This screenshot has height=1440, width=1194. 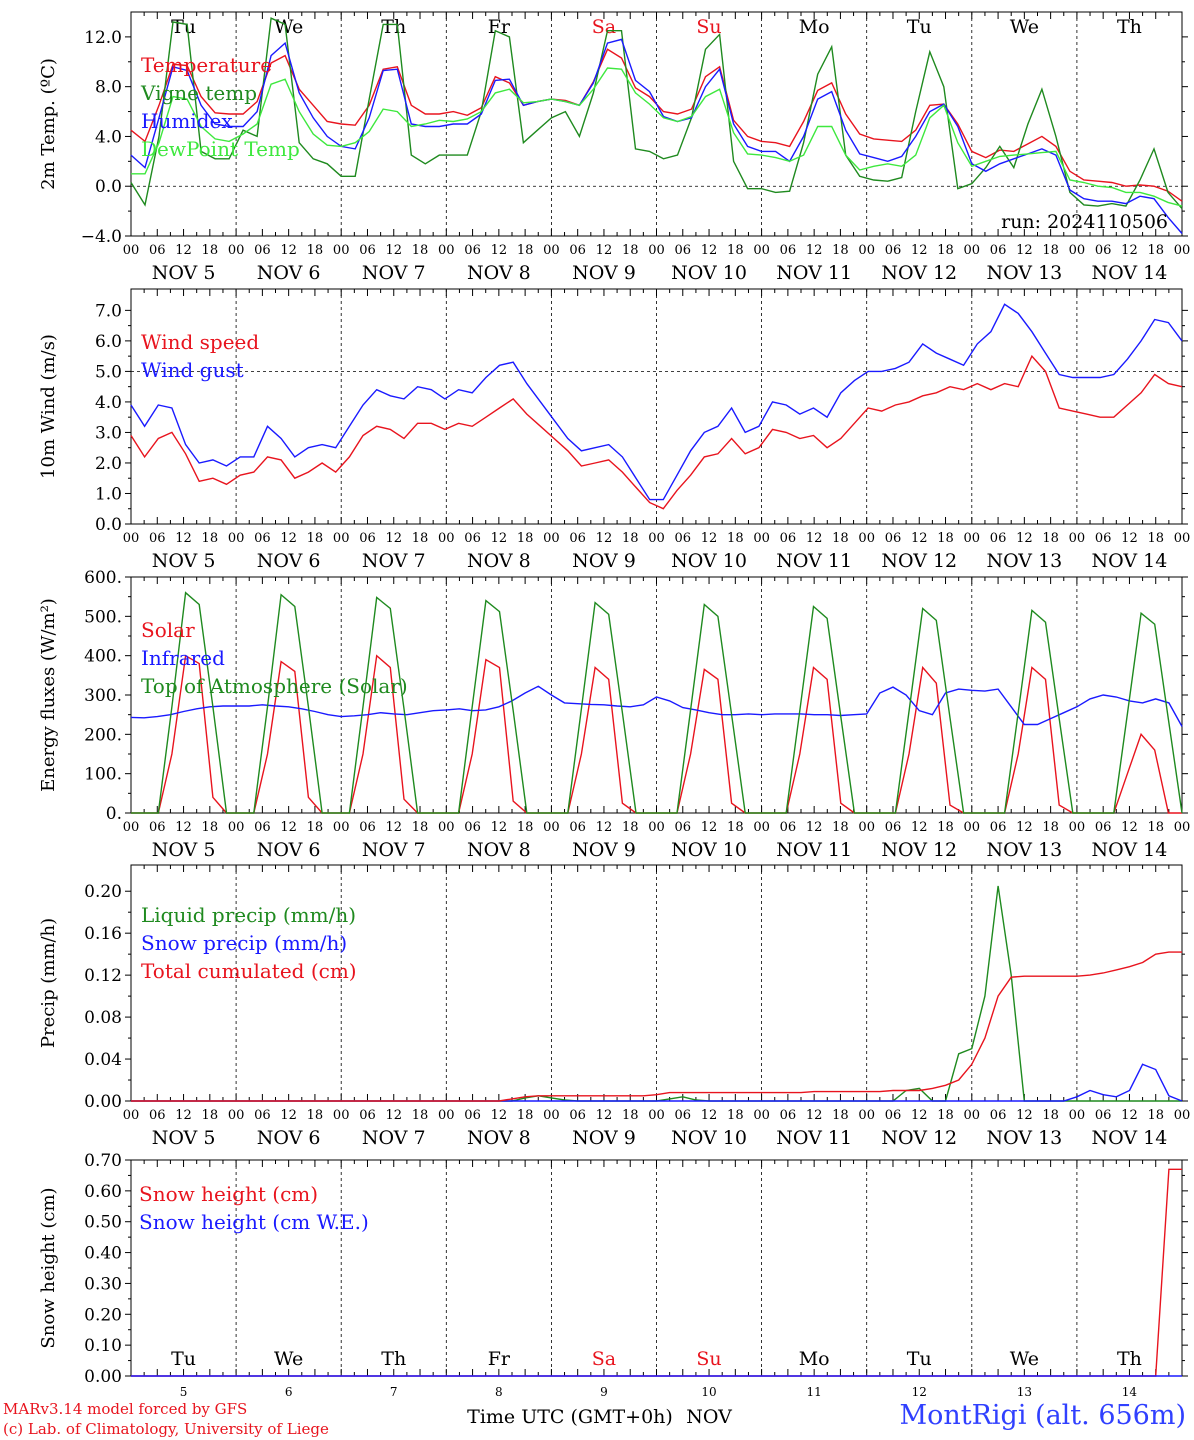 What do you see at coordinates (919, 1392) in the screenshot?
I see `day-number-label: 12` at bounding box center [919, 1392].